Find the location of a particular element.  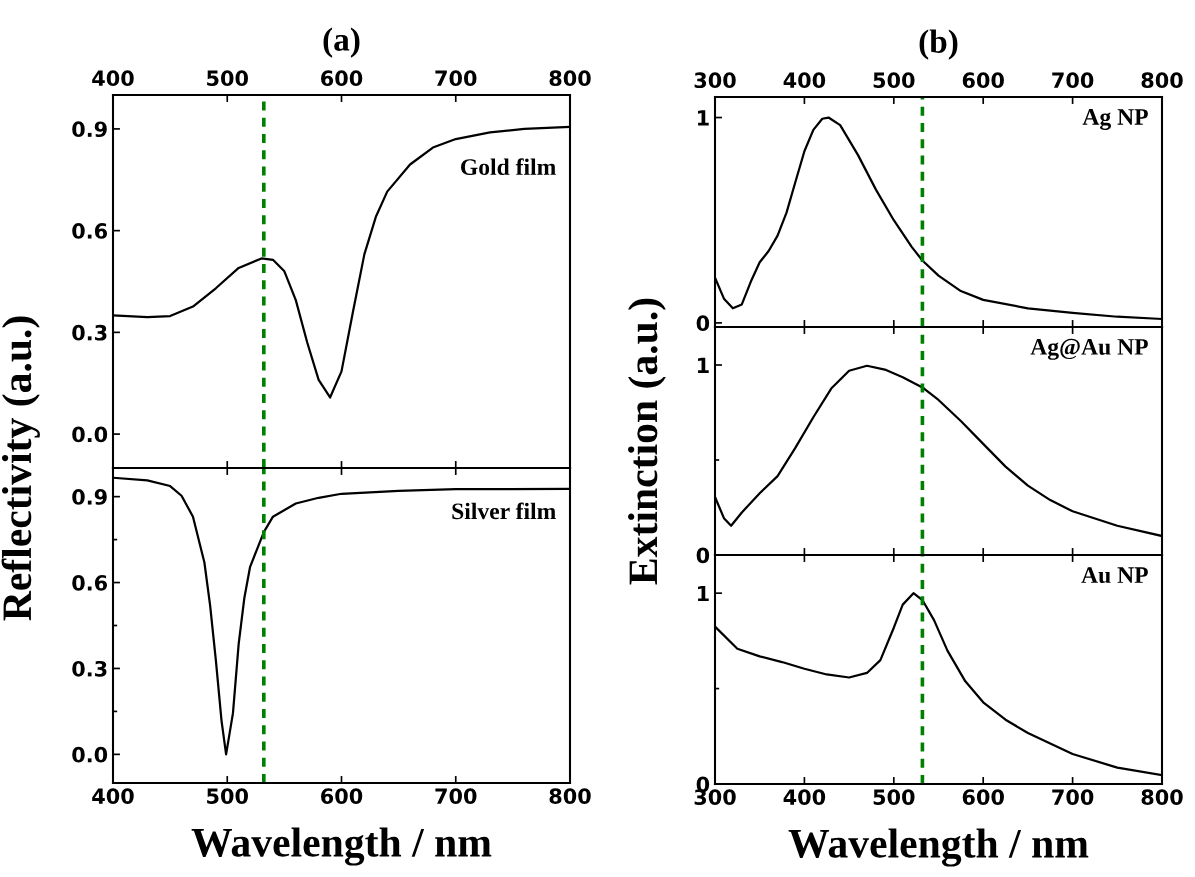

annotation: Au NP is located at coordinates (1114, 575).